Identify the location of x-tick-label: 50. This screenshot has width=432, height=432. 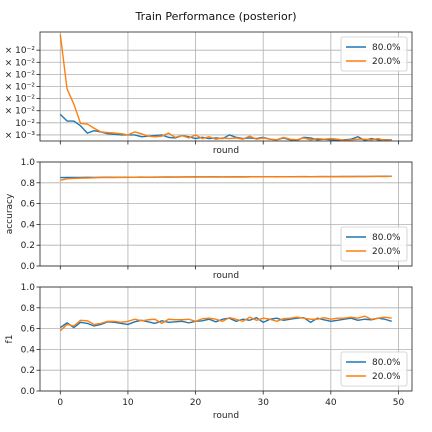
(399, 403).